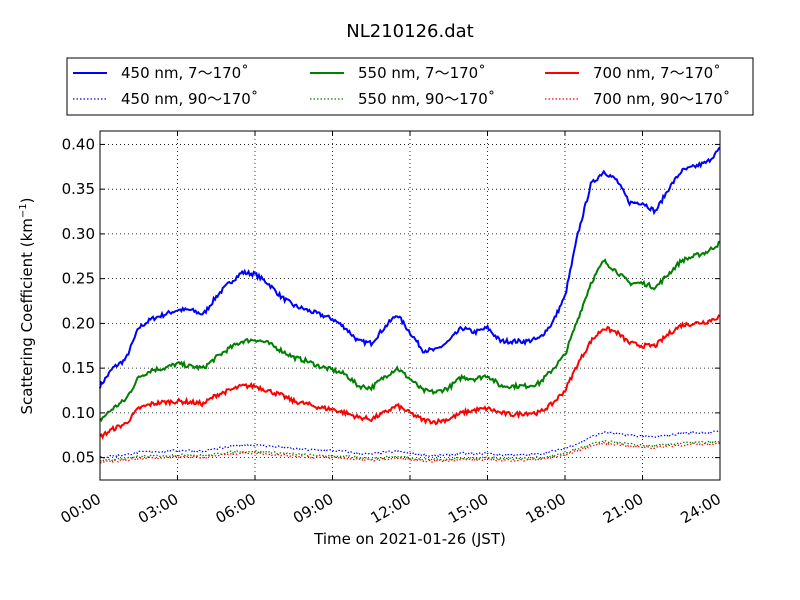  I want to click on y-tick-label: 0.05, so click(78, 458).